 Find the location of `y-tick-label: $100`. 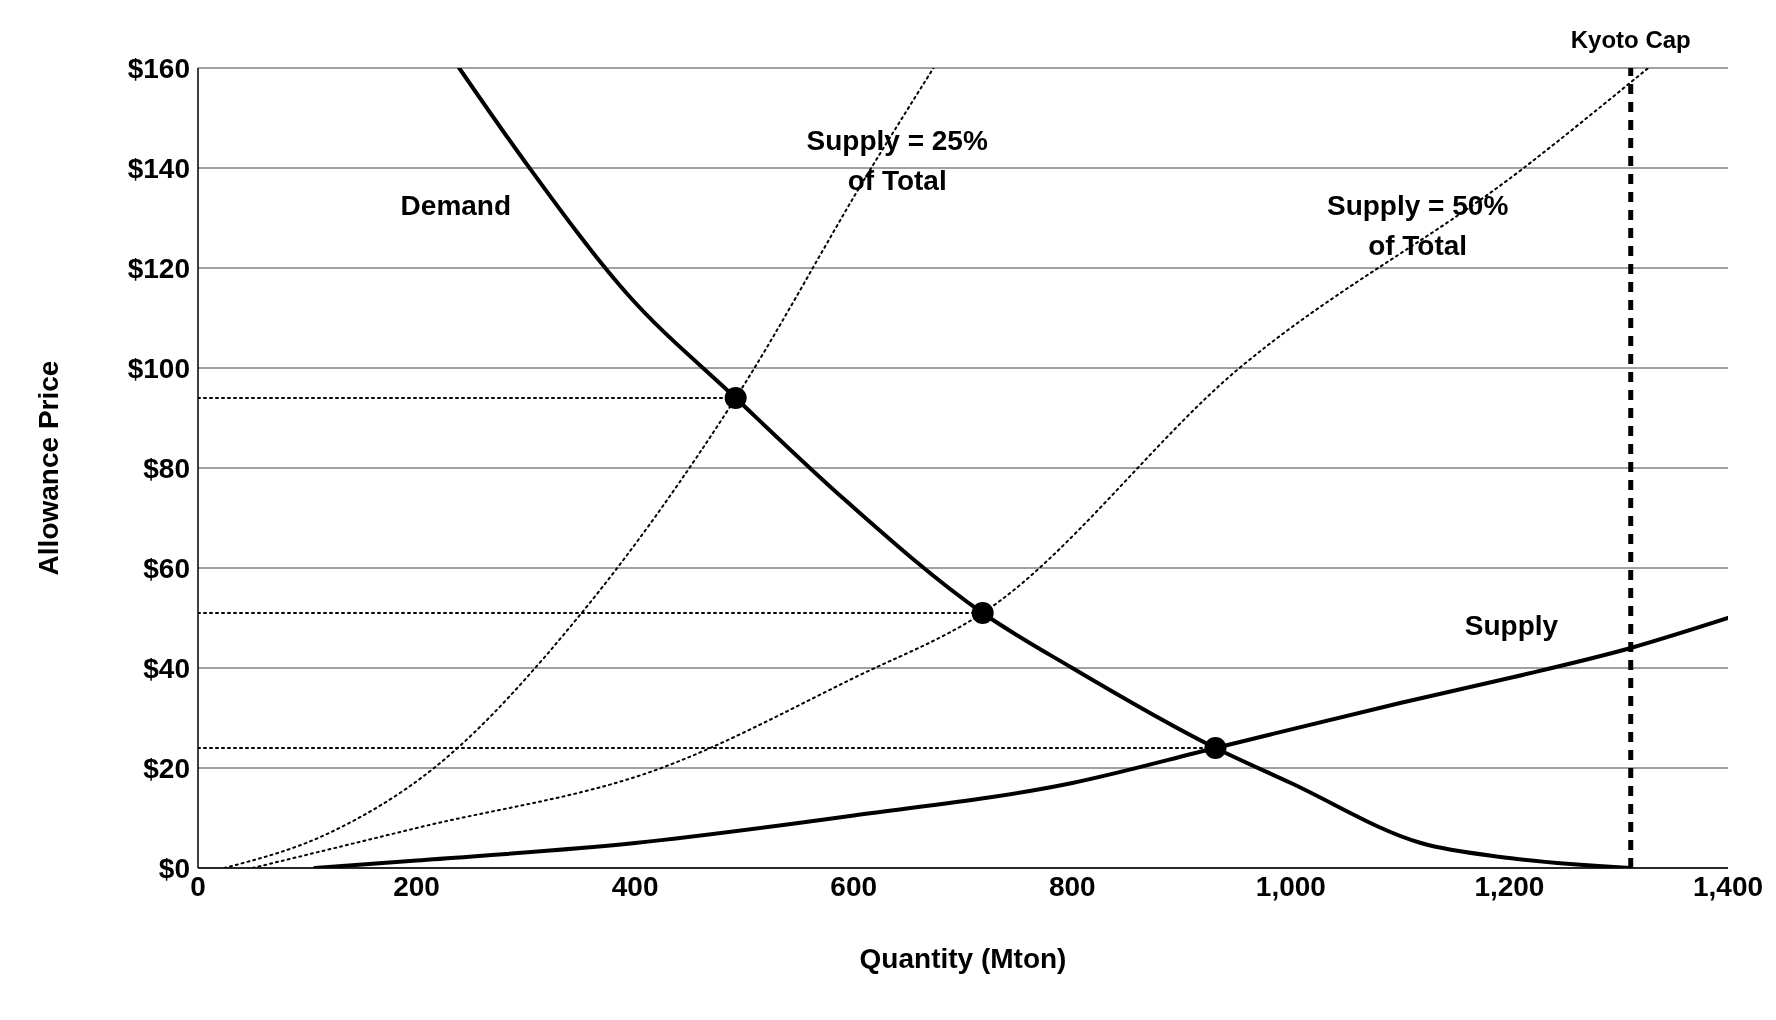

y-tick-label: $100 is located at coordinates (158, 368).